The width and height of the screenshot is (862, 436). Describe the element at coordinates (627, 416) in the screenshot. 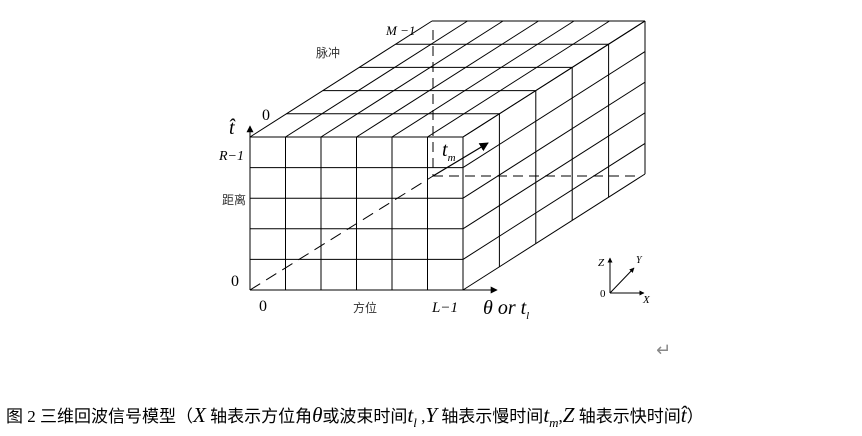

I see `caption-part4: 轴表示快时间` at that location.